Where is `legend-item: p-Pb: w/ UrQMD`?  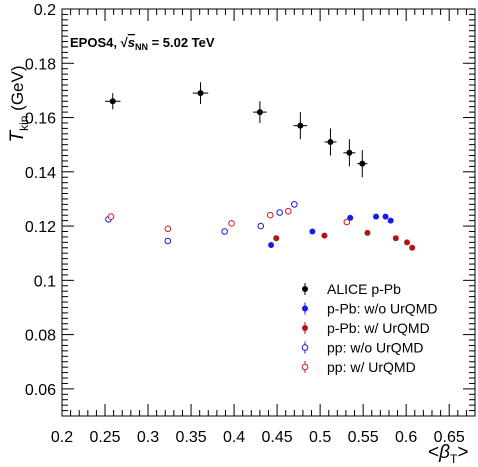 legend-item: p-Pb: w/ UrQMD is located at coordinates (366, 328).